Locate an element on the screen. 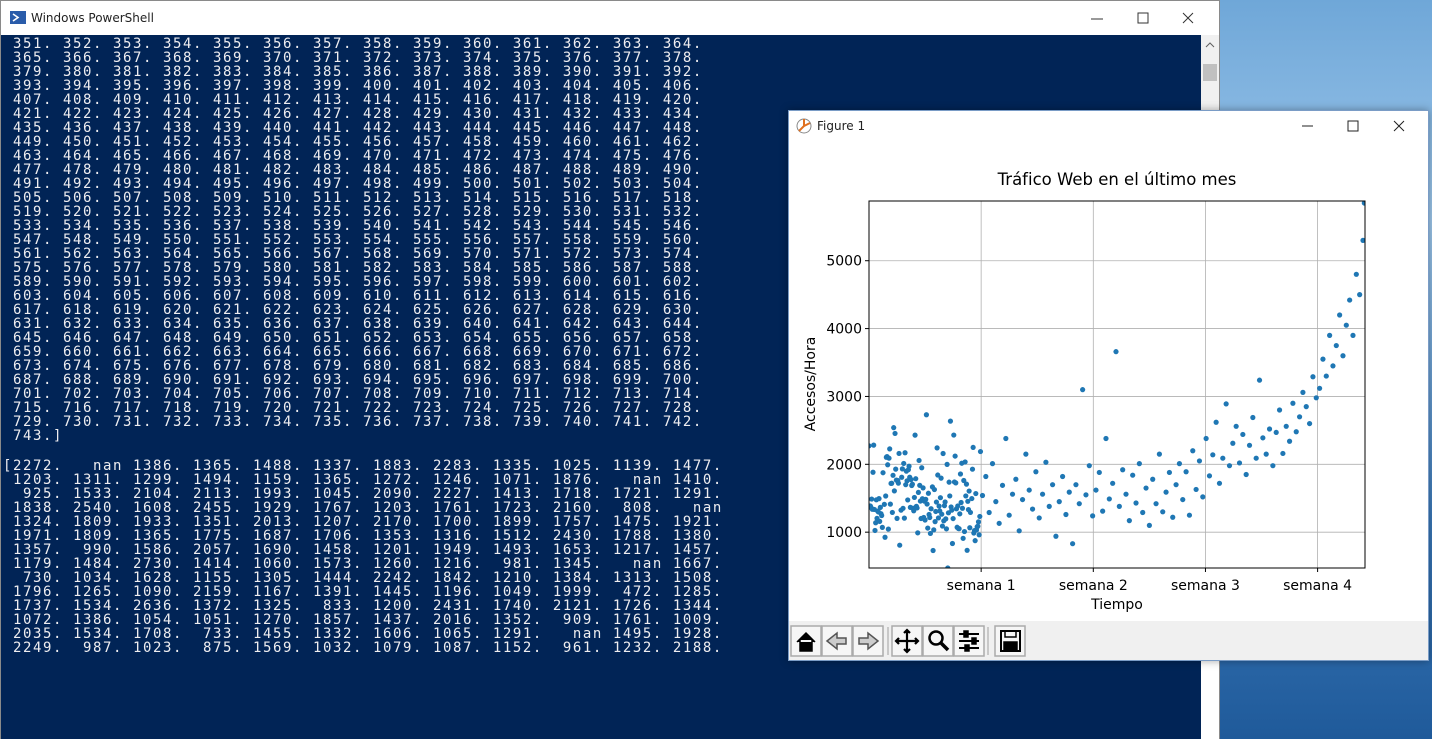 Image resolution: width=1432 pixels, height=739 pixels. back-button is located at coordinates (837, 641).